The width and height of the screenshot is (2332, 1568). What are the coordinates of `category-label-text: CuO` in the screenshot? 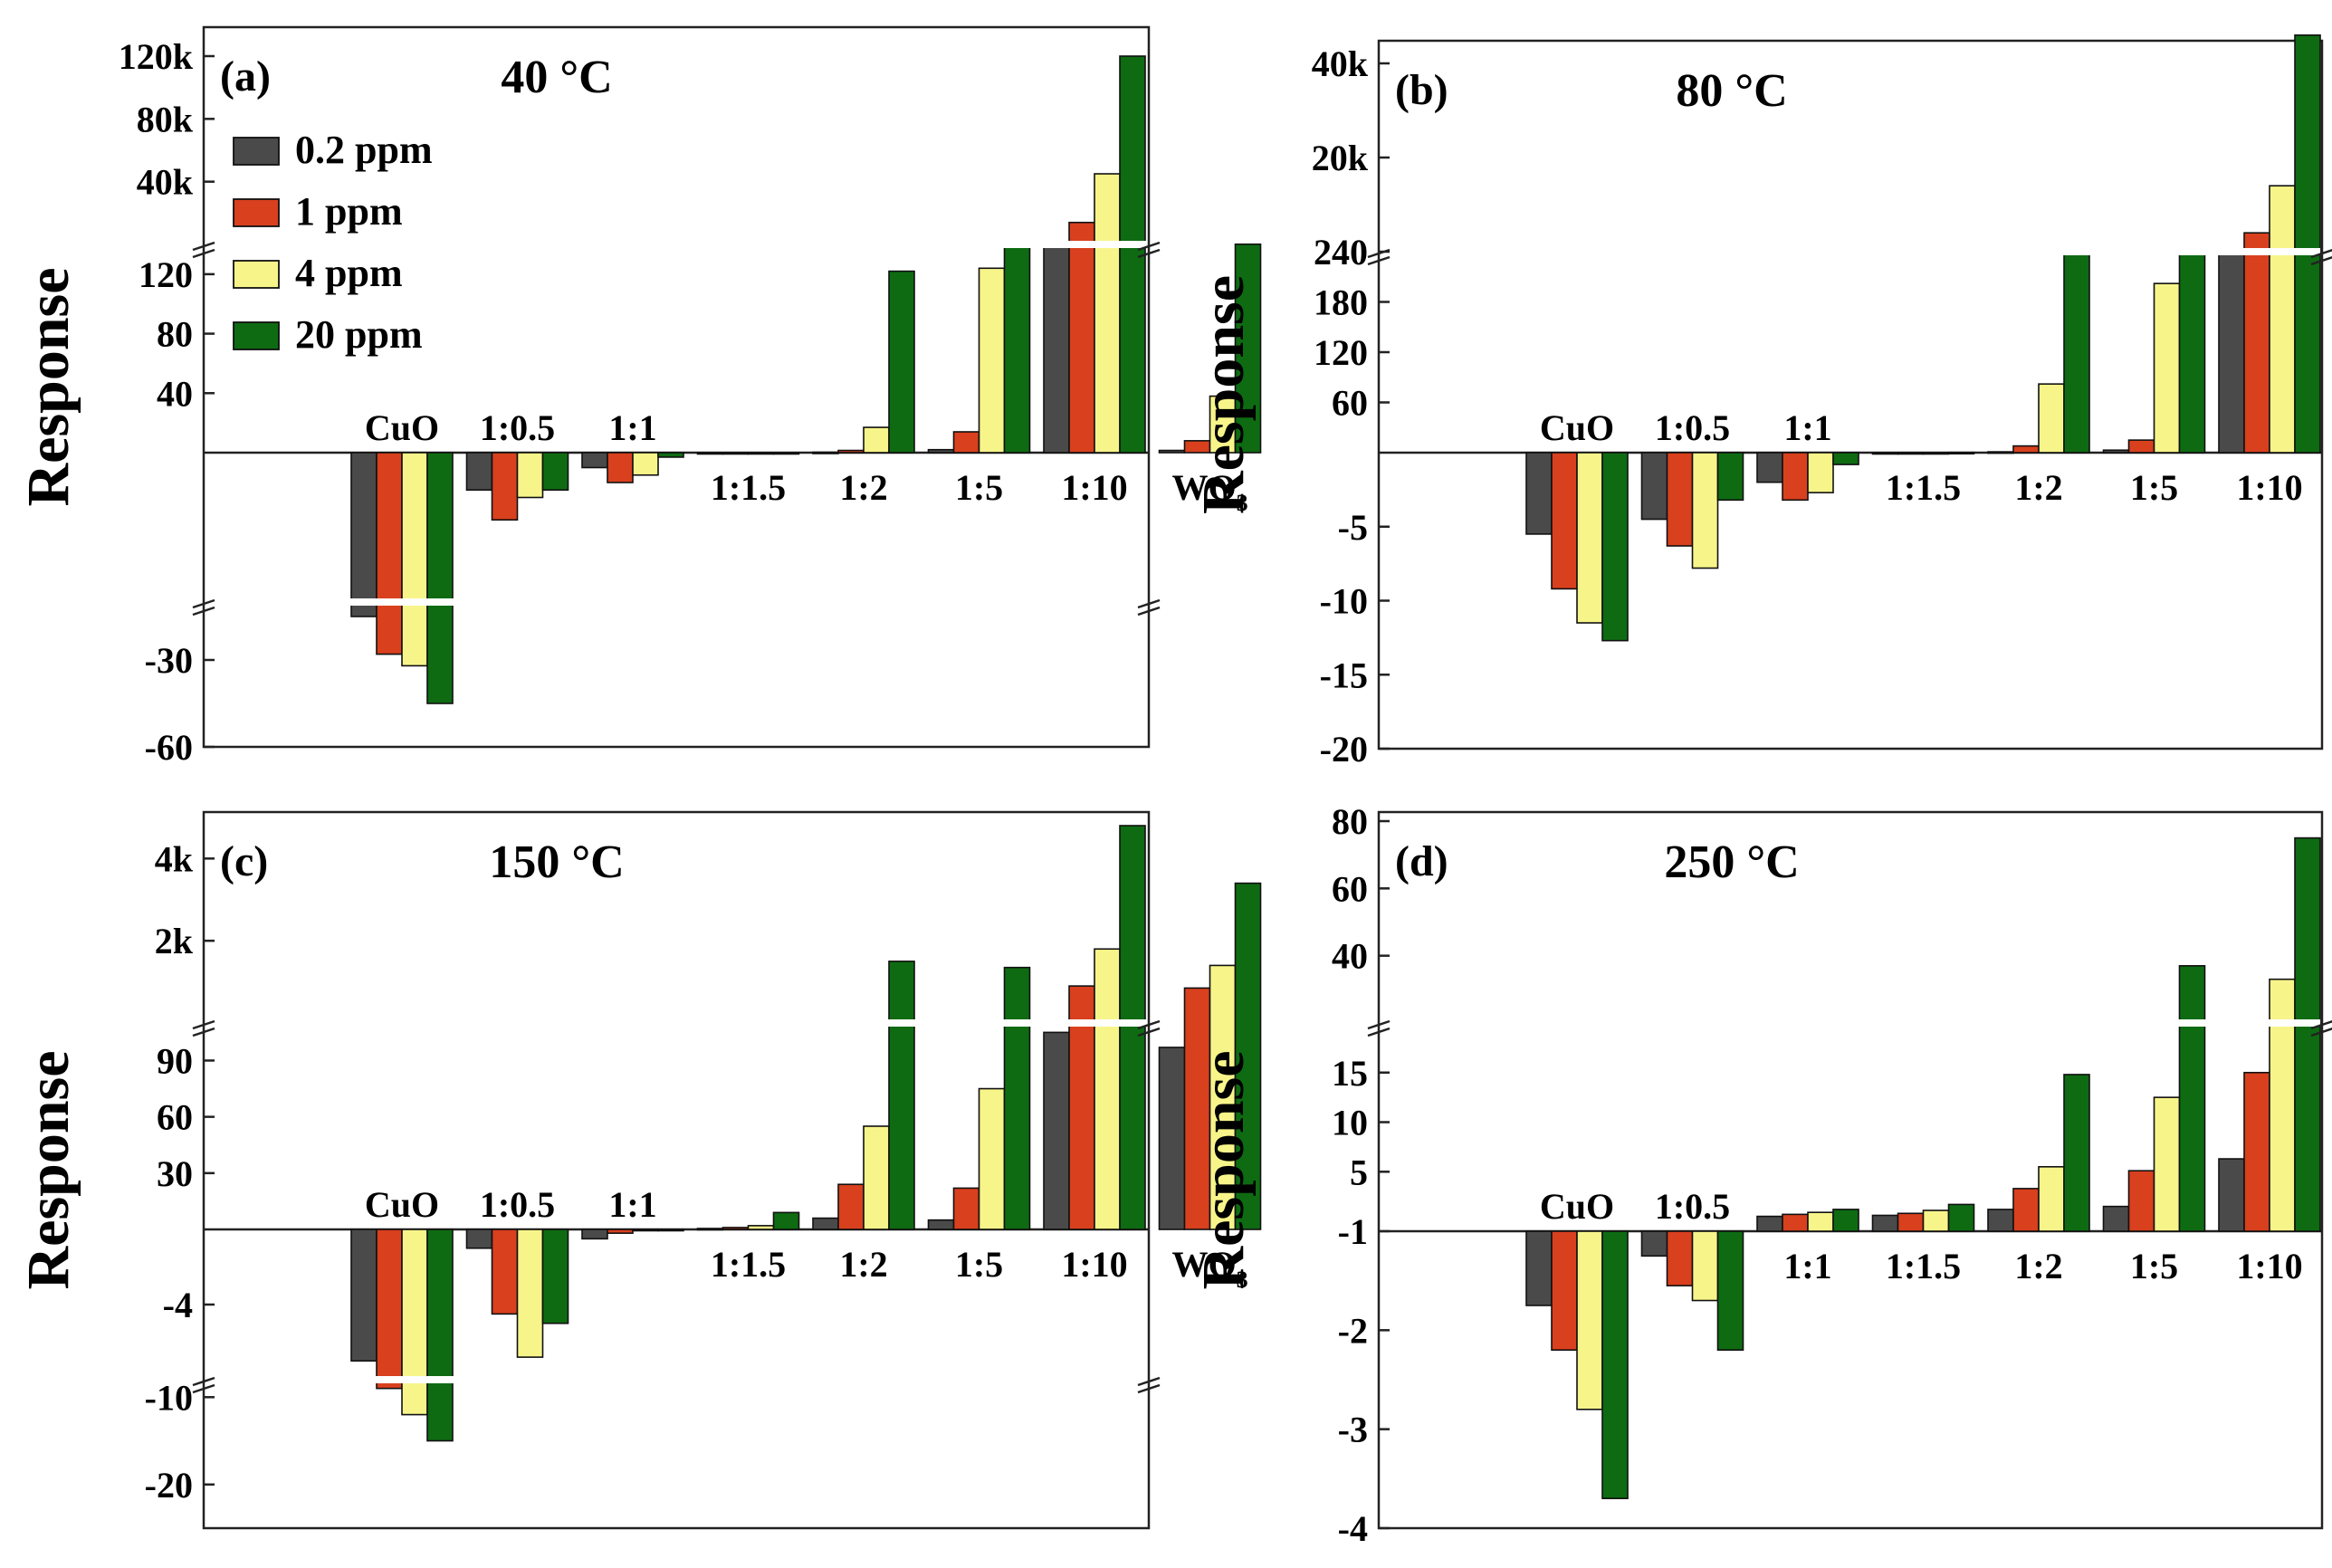 It's located at (1577, 427).